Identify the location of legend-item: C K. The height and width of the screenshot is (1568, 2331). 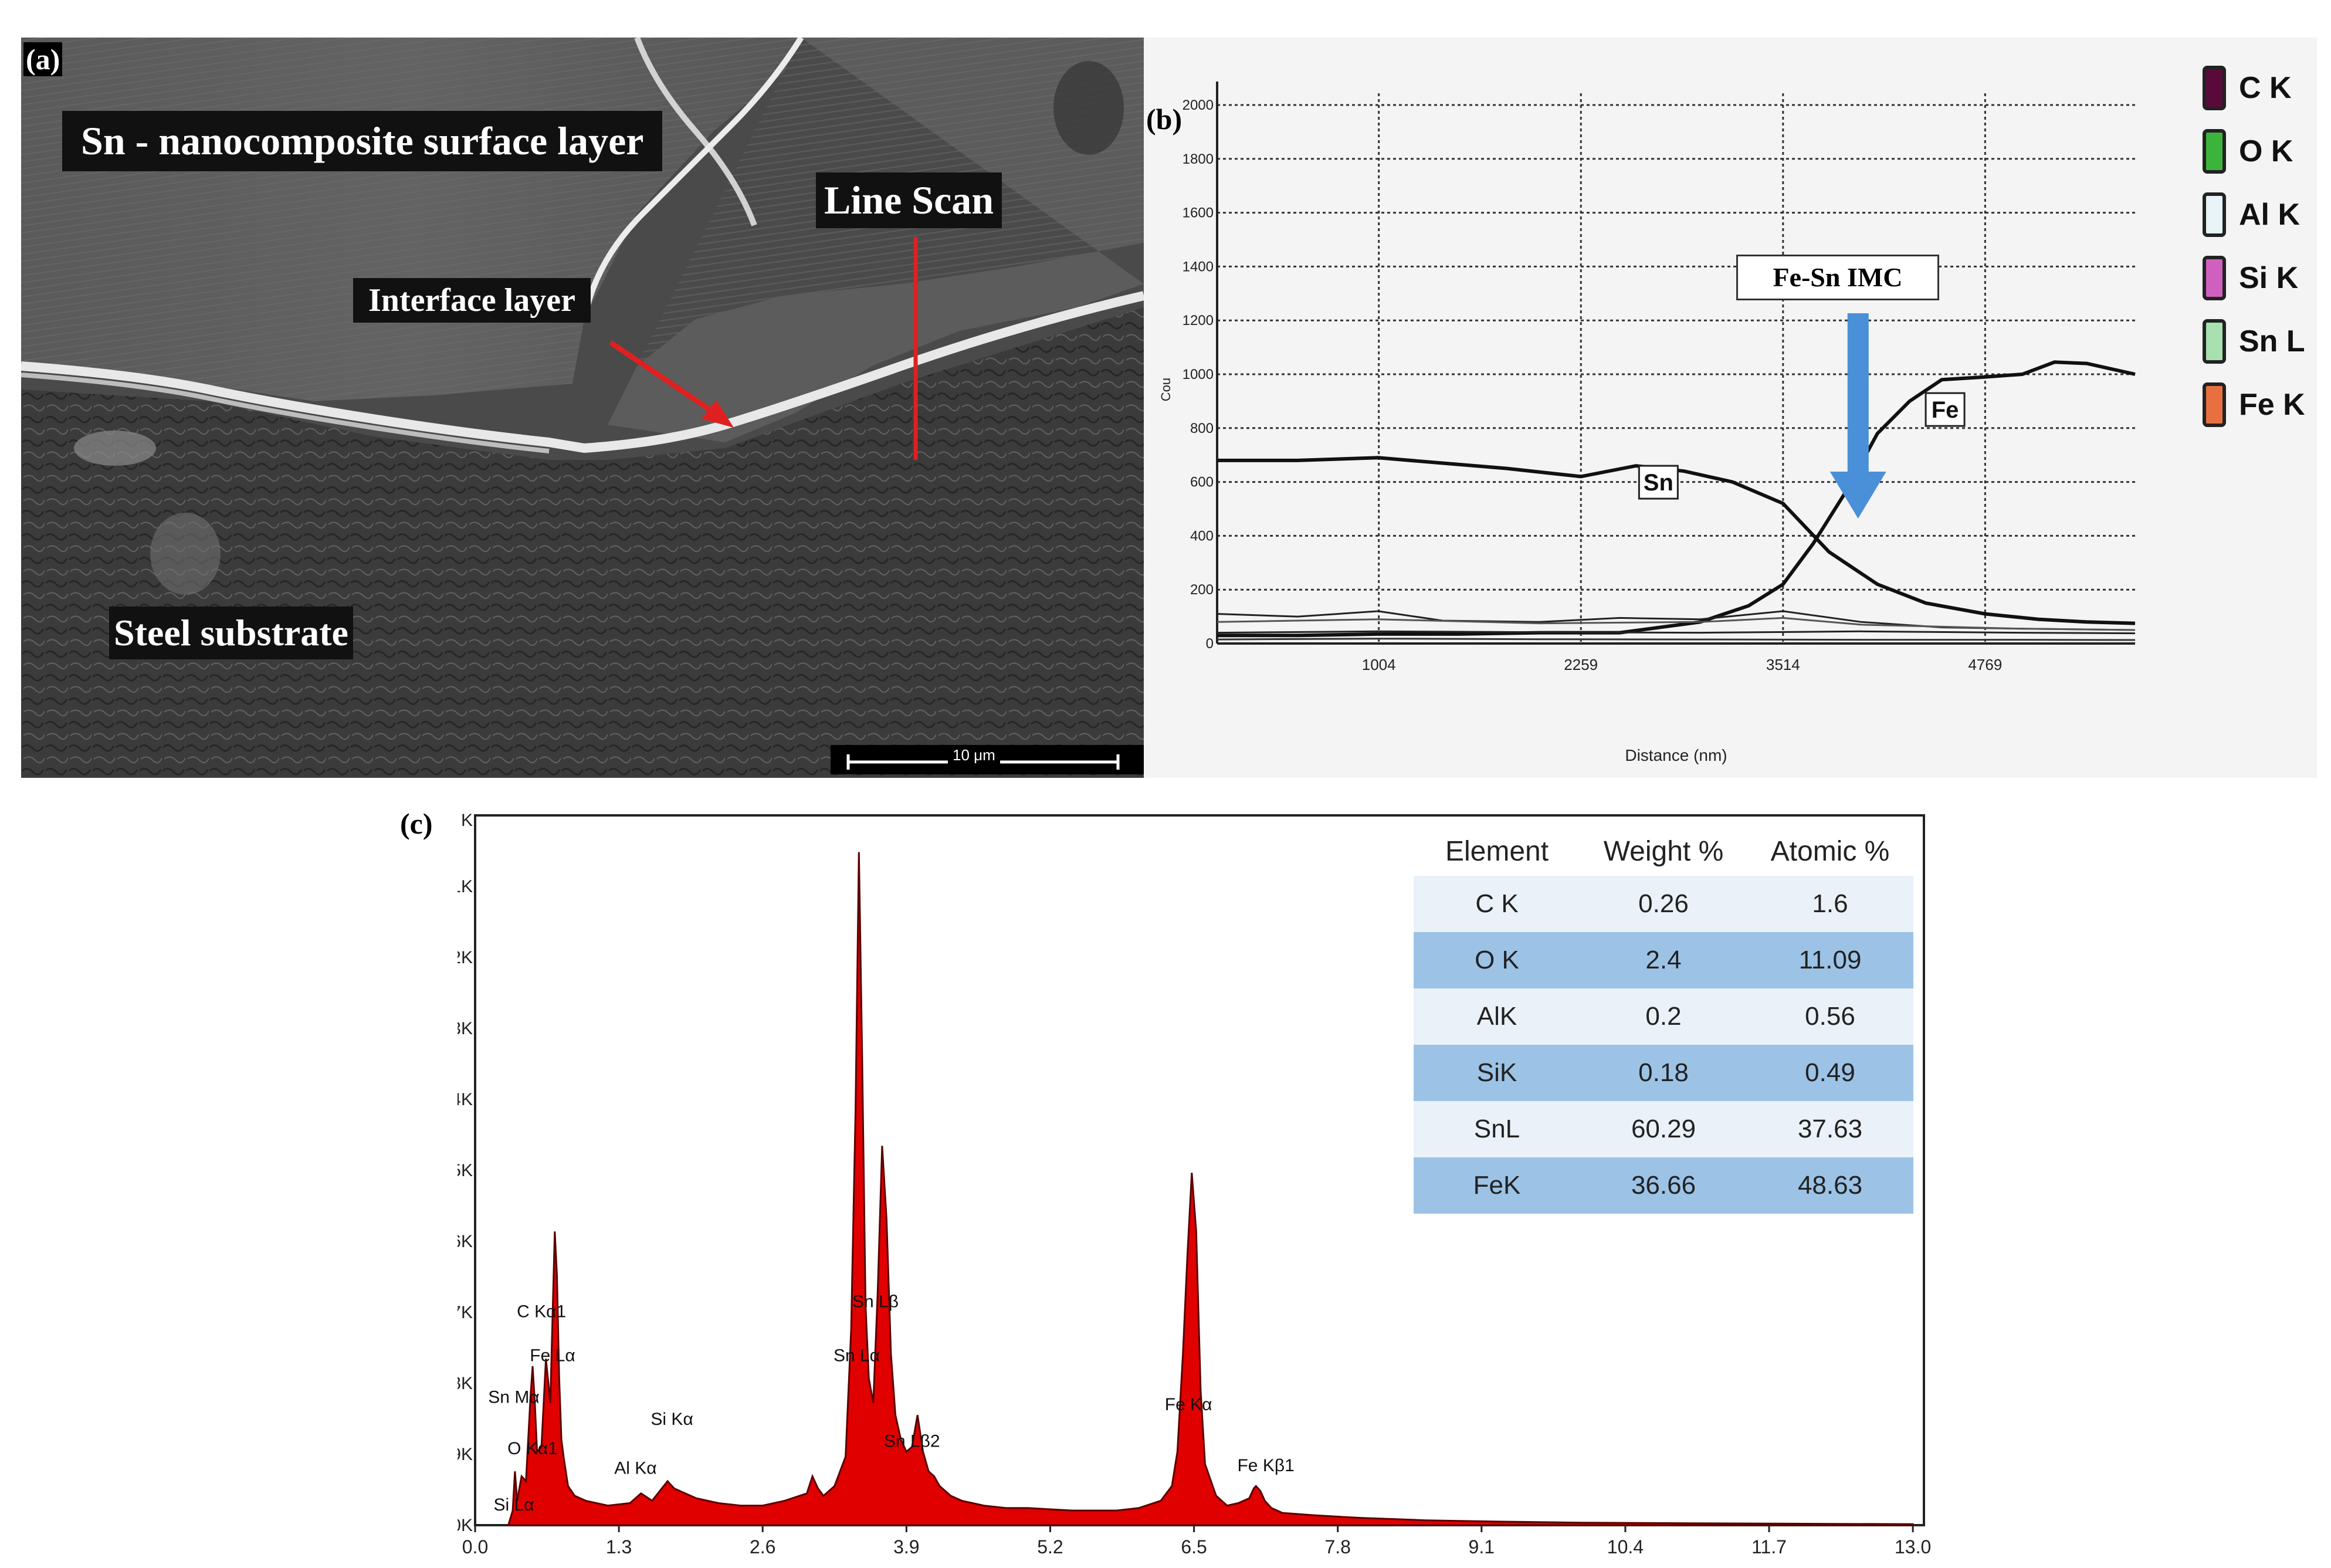
(2247, 88).